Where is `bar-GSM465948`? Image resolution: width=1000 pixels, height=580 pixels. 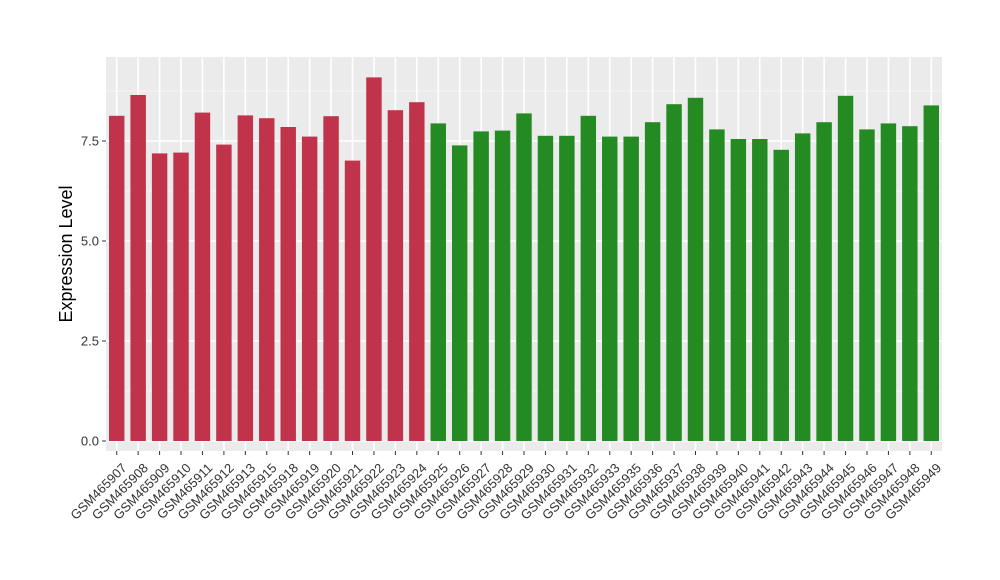 bar-GSM465948 is located at coordinates (910, 283).